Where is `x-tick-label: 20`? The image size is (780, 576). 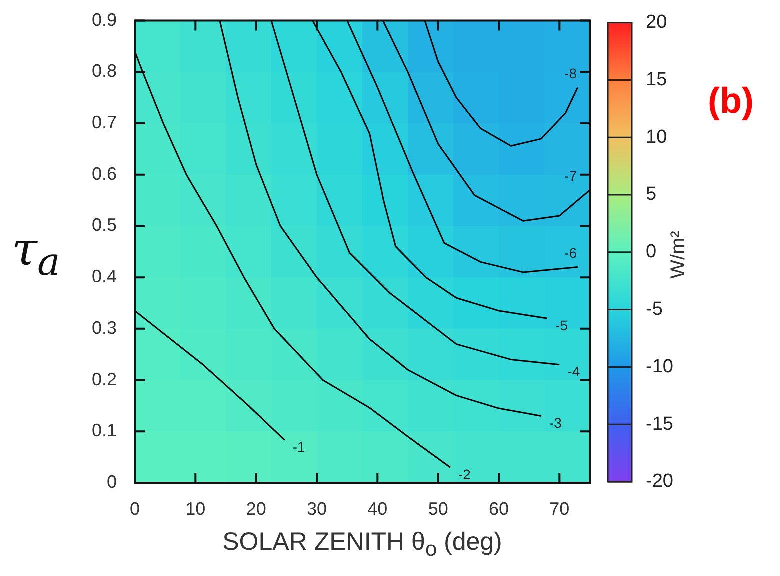 x-tick-label: 20 is located at coordinates (256, 508).